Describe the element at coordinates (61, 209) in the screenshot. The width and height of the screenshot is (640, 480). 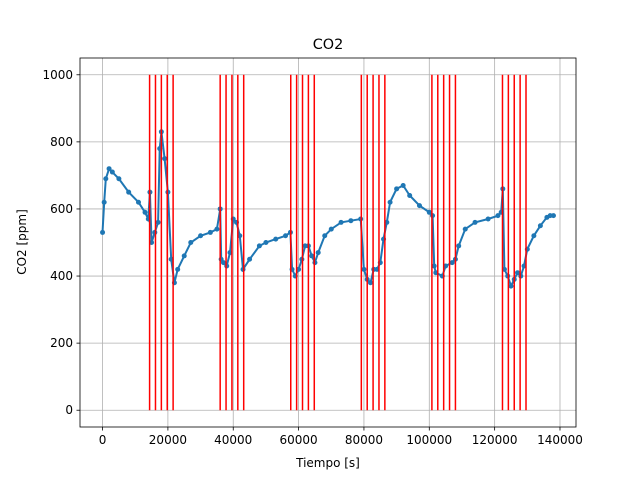
I see `y-tick-label: 600` at that location.